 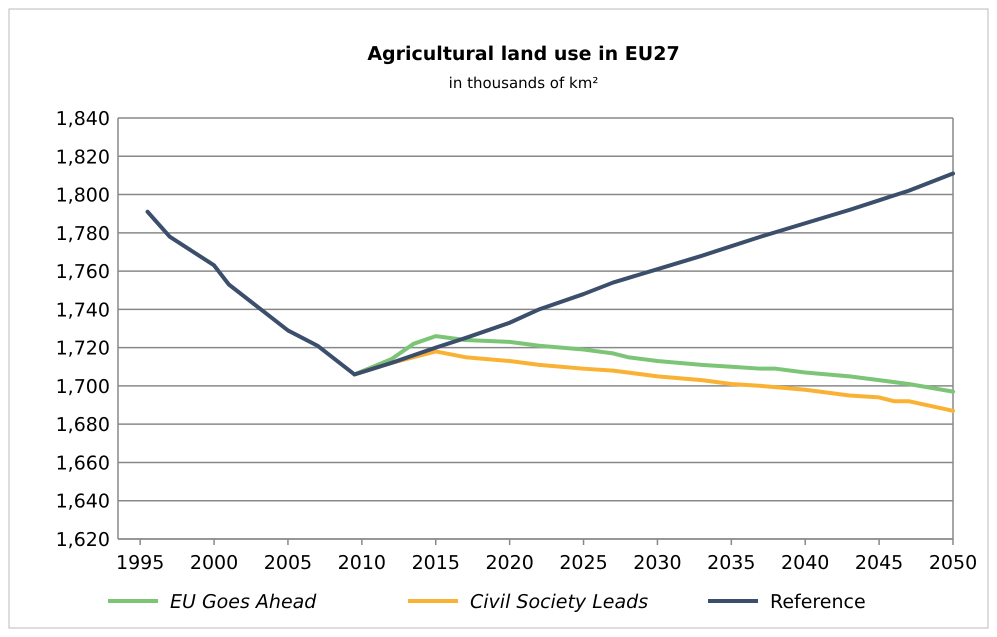 I want to click on x-tick-label: 2005, so click(x=288, y=563).